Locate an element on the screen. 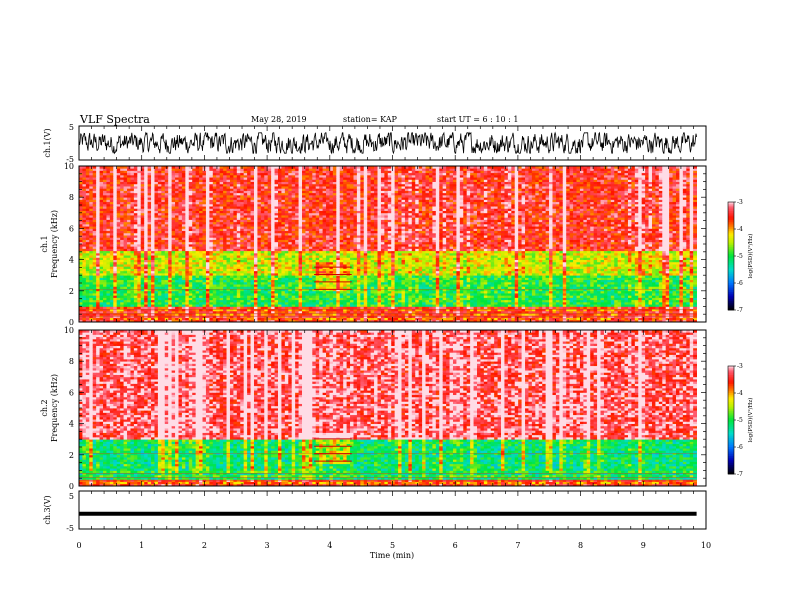 The image size is (792, 612). header-station: station= KAP is located at coordinates (370, 119).